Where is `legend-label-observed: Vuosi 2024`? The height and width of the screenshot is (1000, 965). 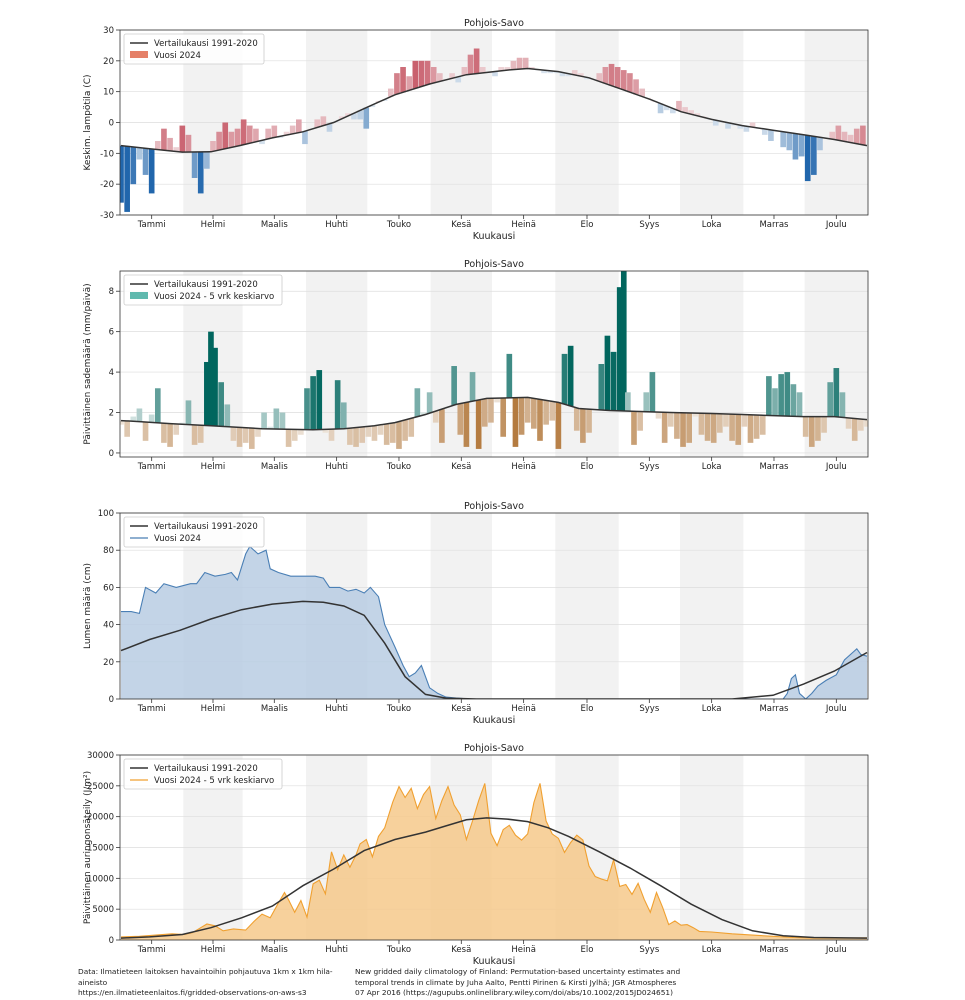 legend-label-observed: Vuosi 2024 is located at coordinates (177, 539).